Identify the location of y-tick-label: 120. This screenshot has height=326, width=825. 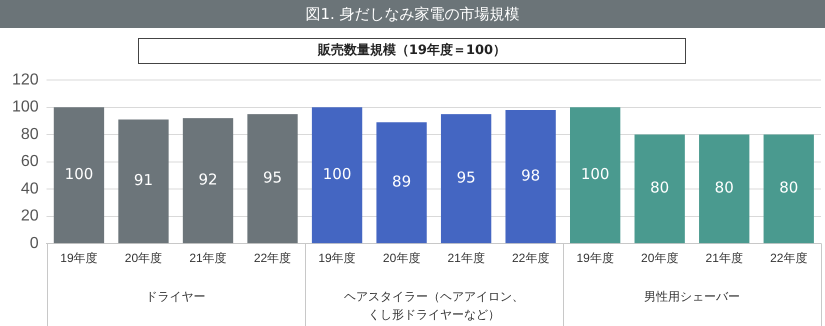
(25, 79).